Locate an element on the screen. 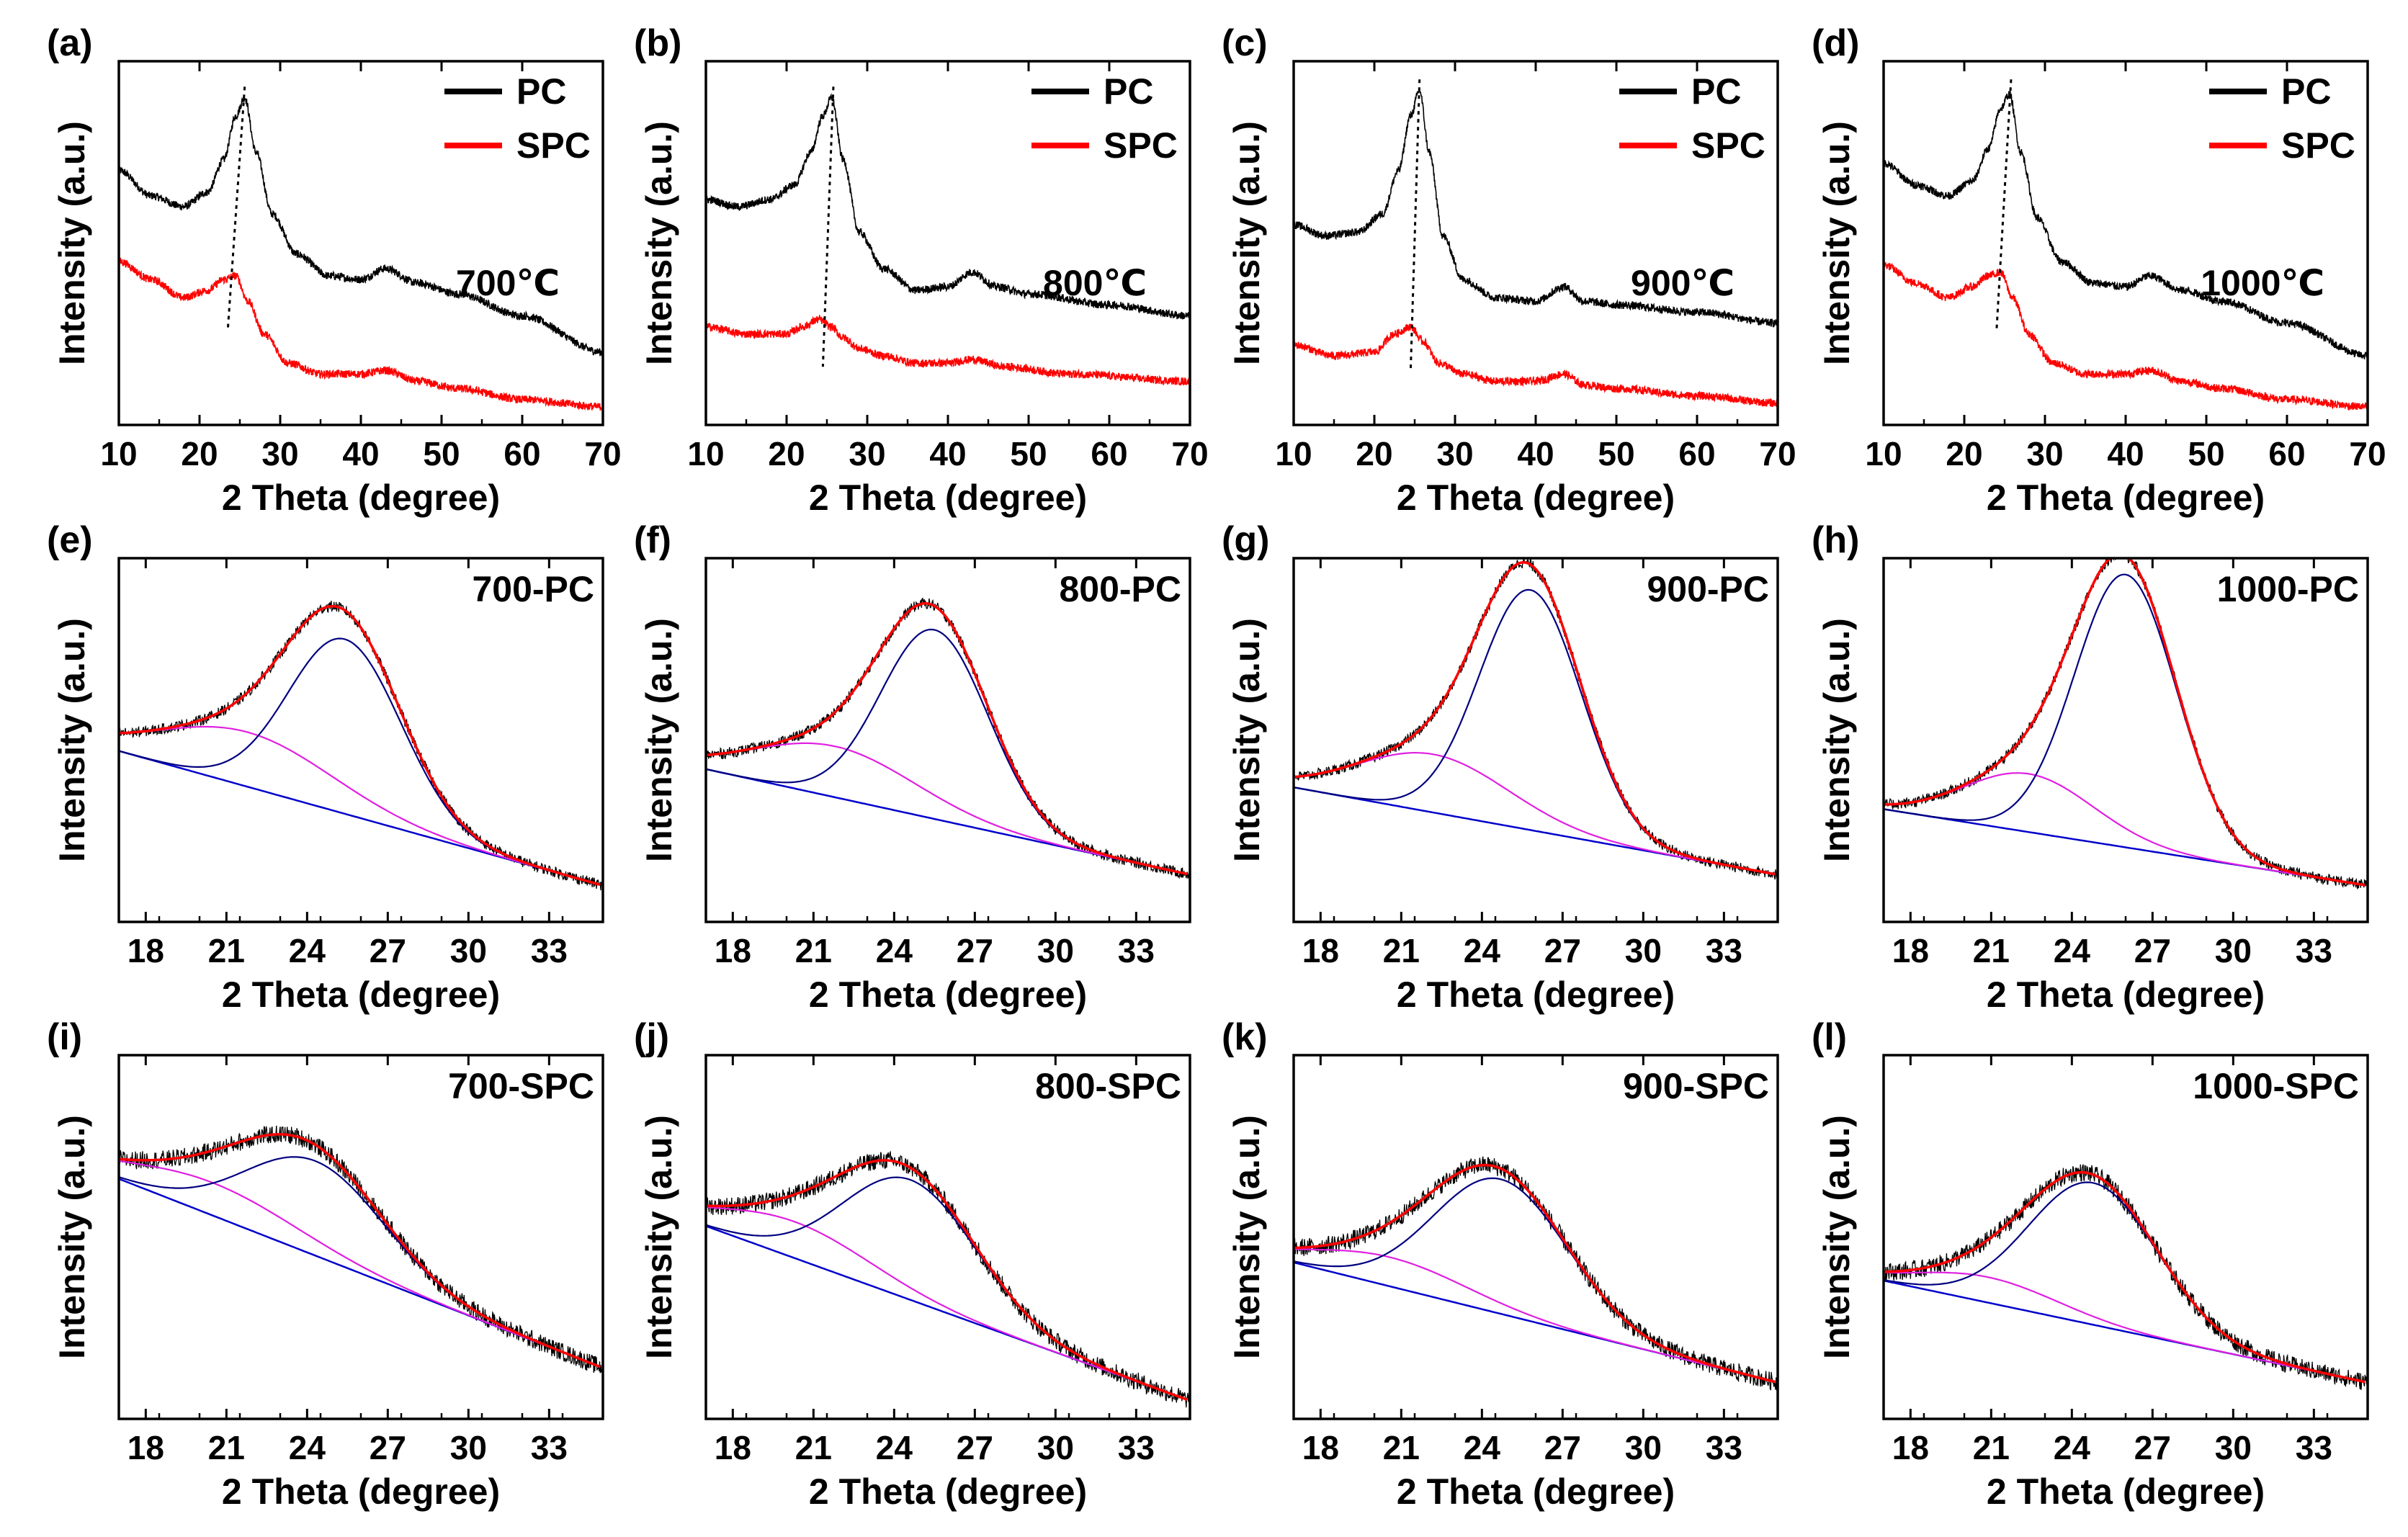 The height and width of the screenshot is (1537, 2408). sample-annotation: 1000-SPC is located at coordinates (2276, 1086).